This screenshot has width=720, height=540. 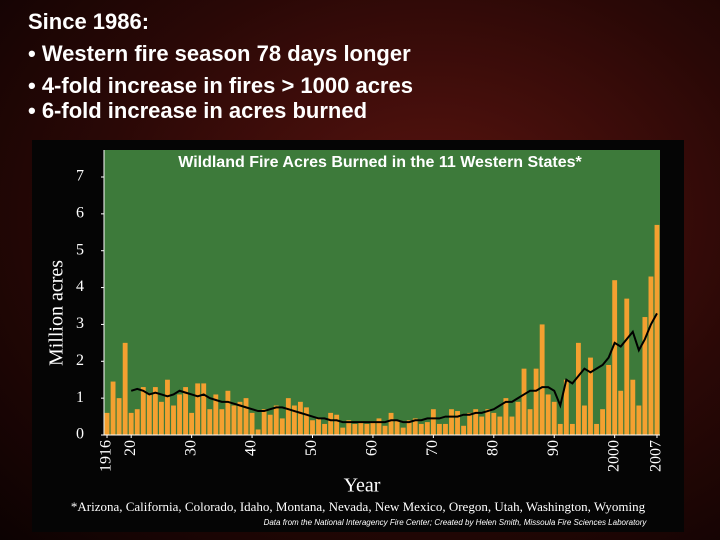 I want to click on x-tick-label: 90, so click(x=553, y=448).